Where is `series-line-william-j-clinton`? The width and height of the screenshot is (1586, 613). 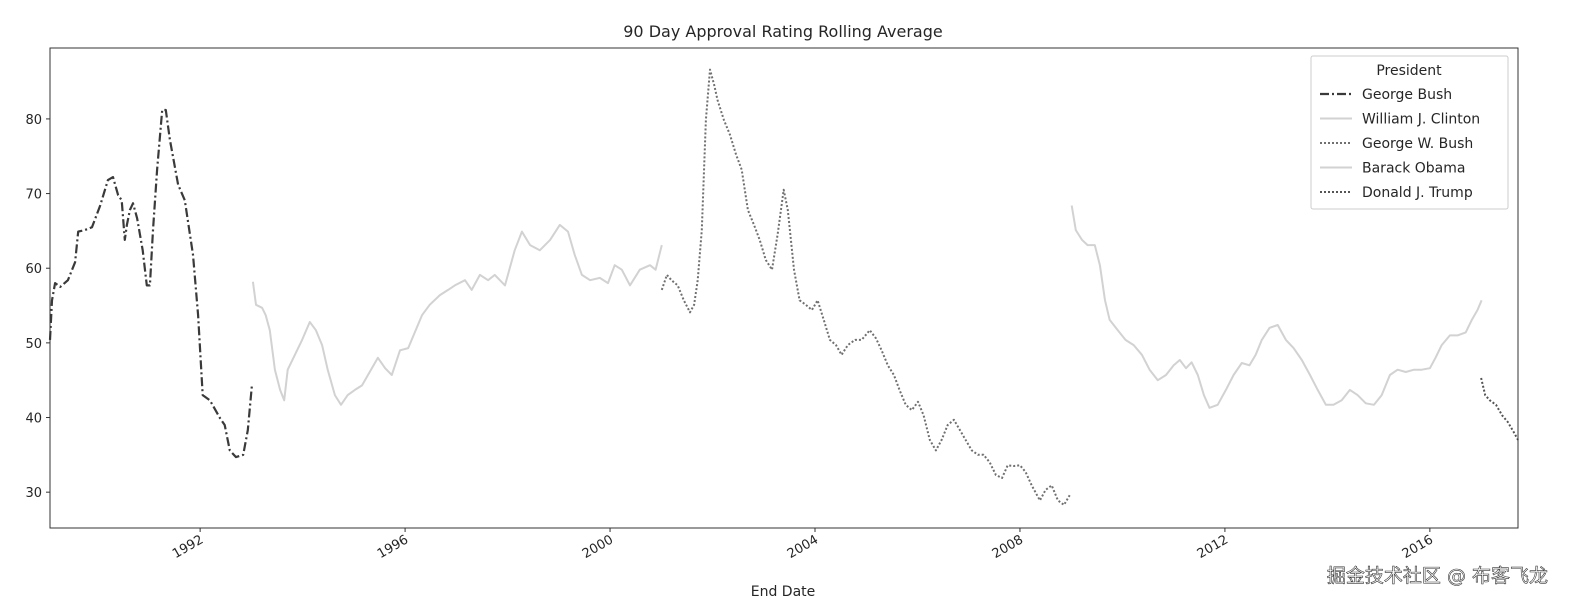
series-line-william-j-clinton is located at coordinates (457, 314).